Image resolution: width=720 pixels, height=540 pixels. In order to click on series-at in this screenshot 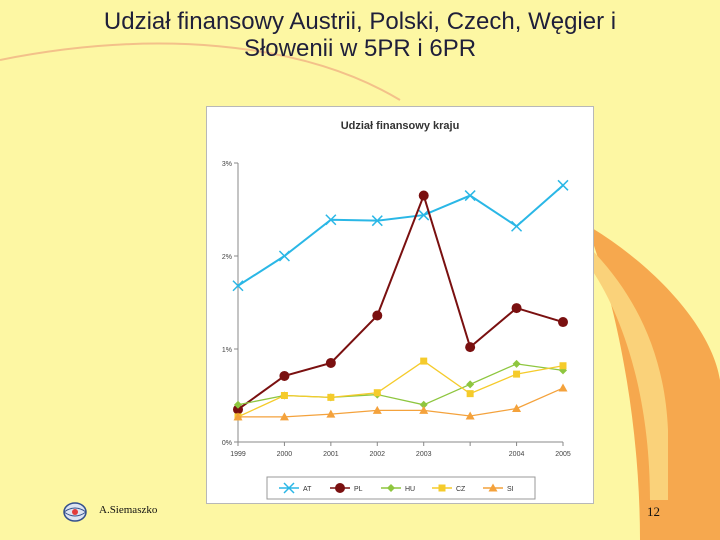, I will do `click(400, 235)`.